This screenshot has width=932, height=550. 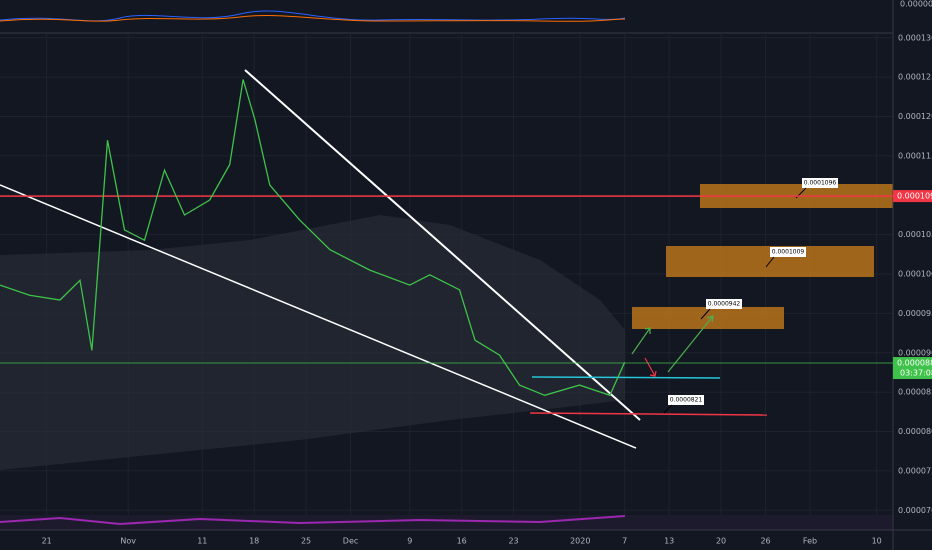 What do you see at coordinates (128, 541) in the screenshot?
I see `x-tick-label: Nov` at bounding box center [128, 541].